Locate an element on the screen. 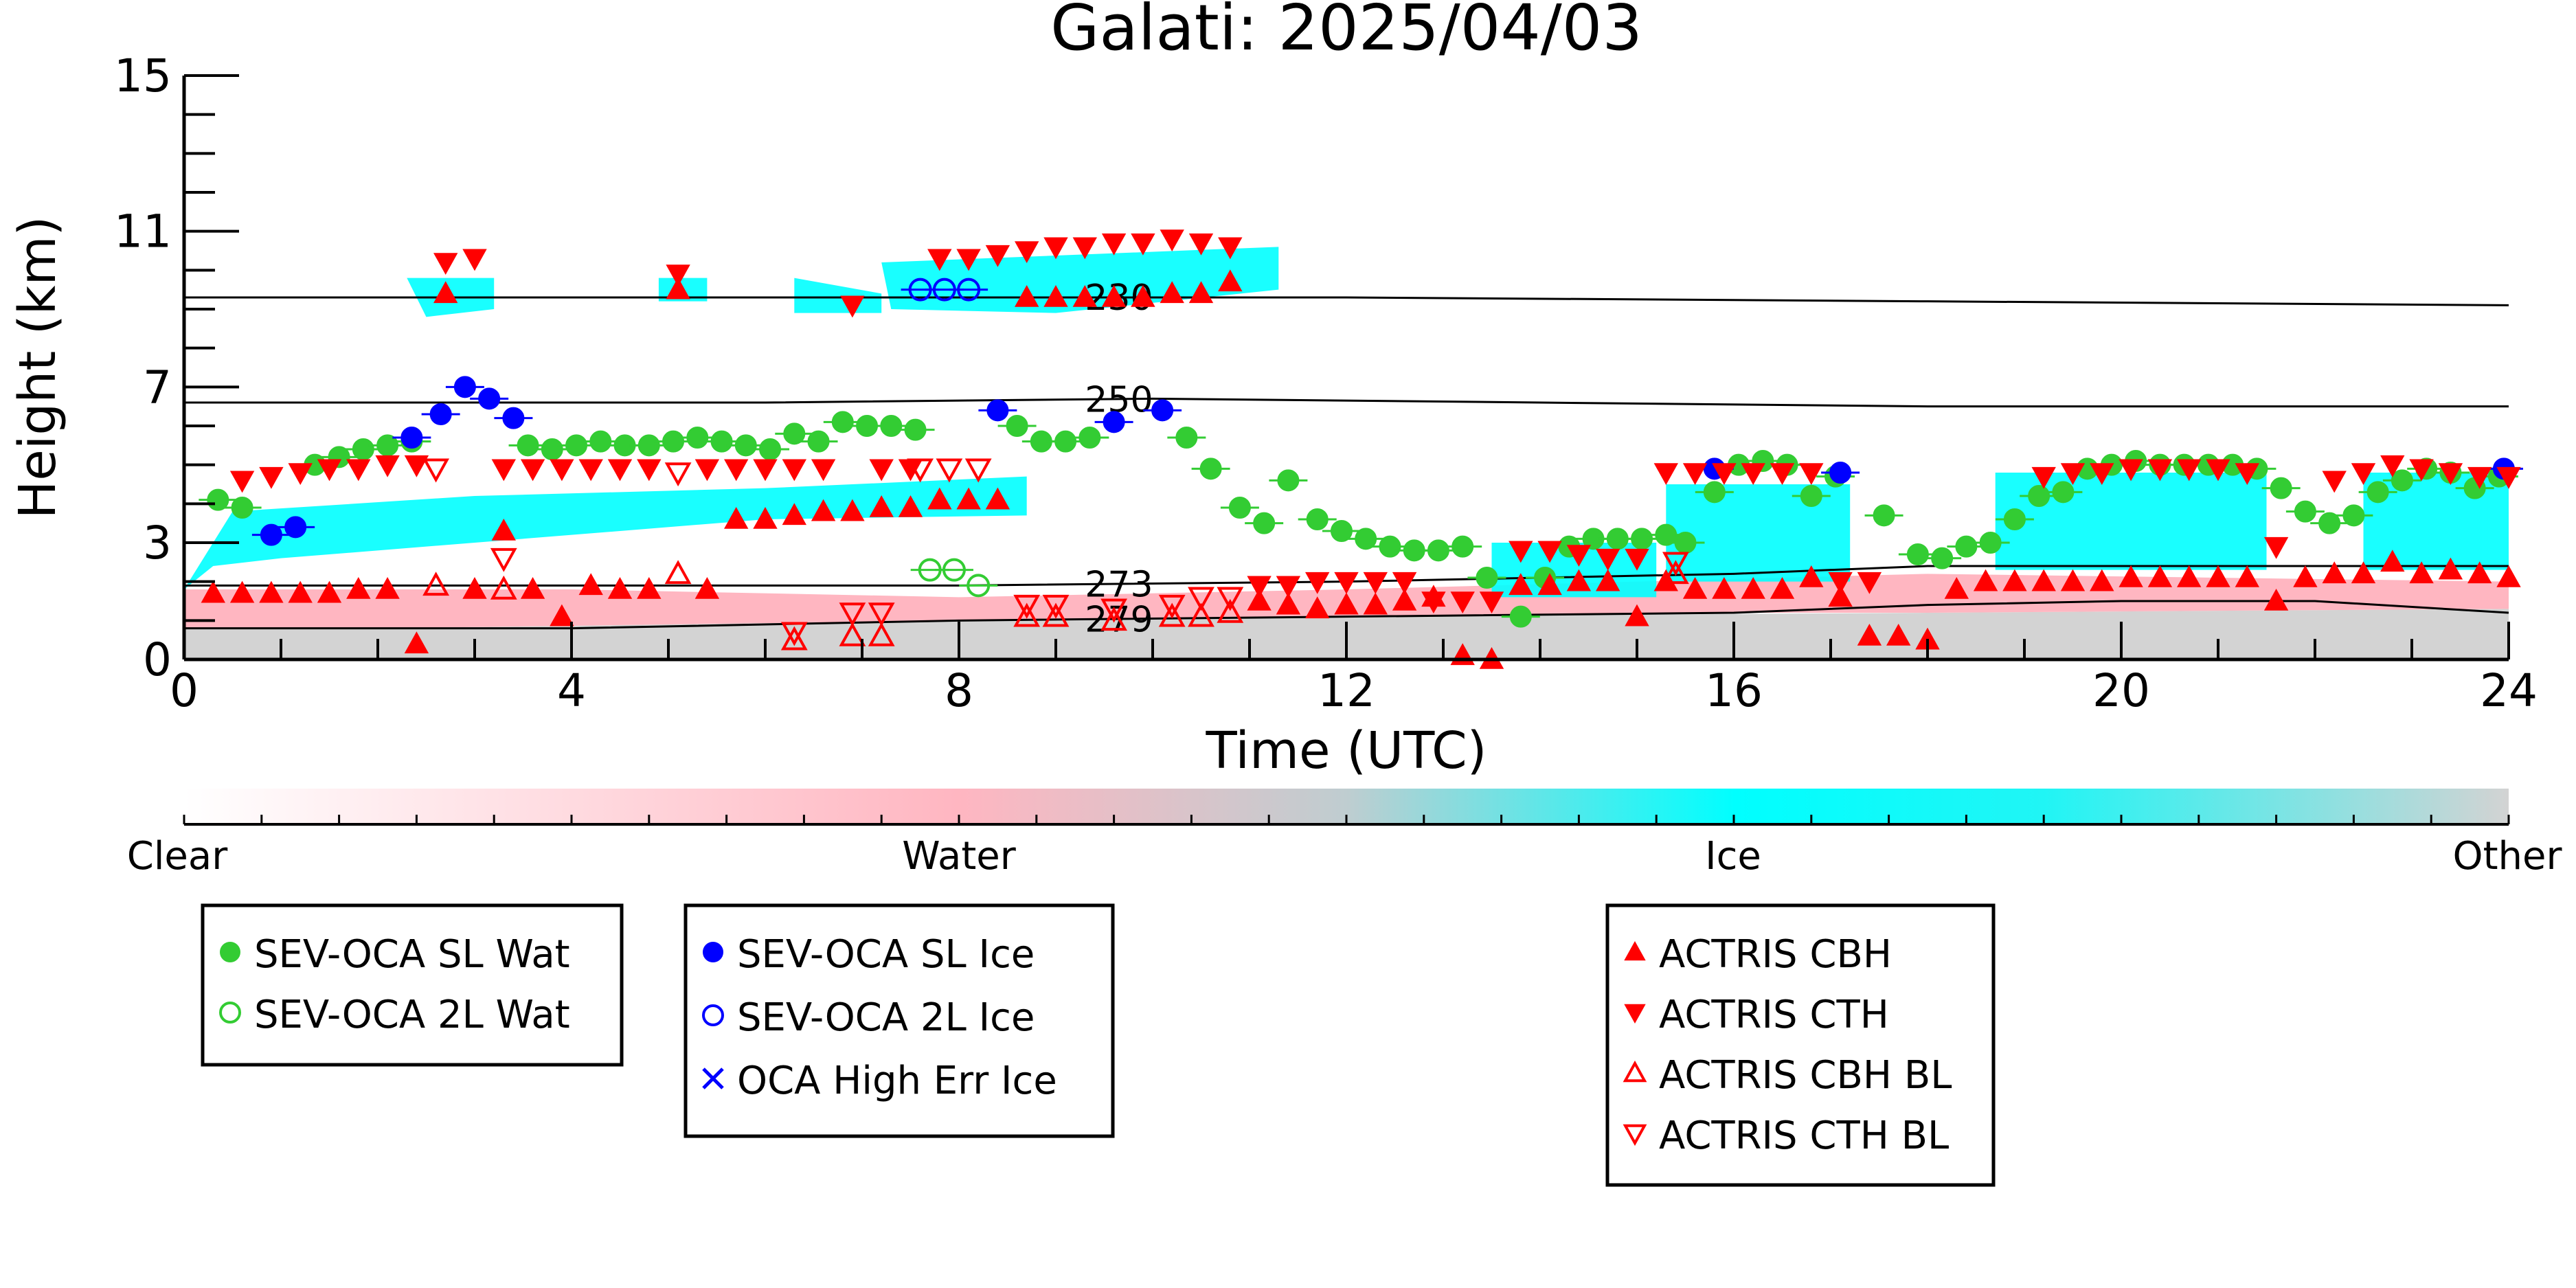  legend-label-sev-oca-sl-ice: SEV-OCA SL Ice is located at coordinates (886, 954).